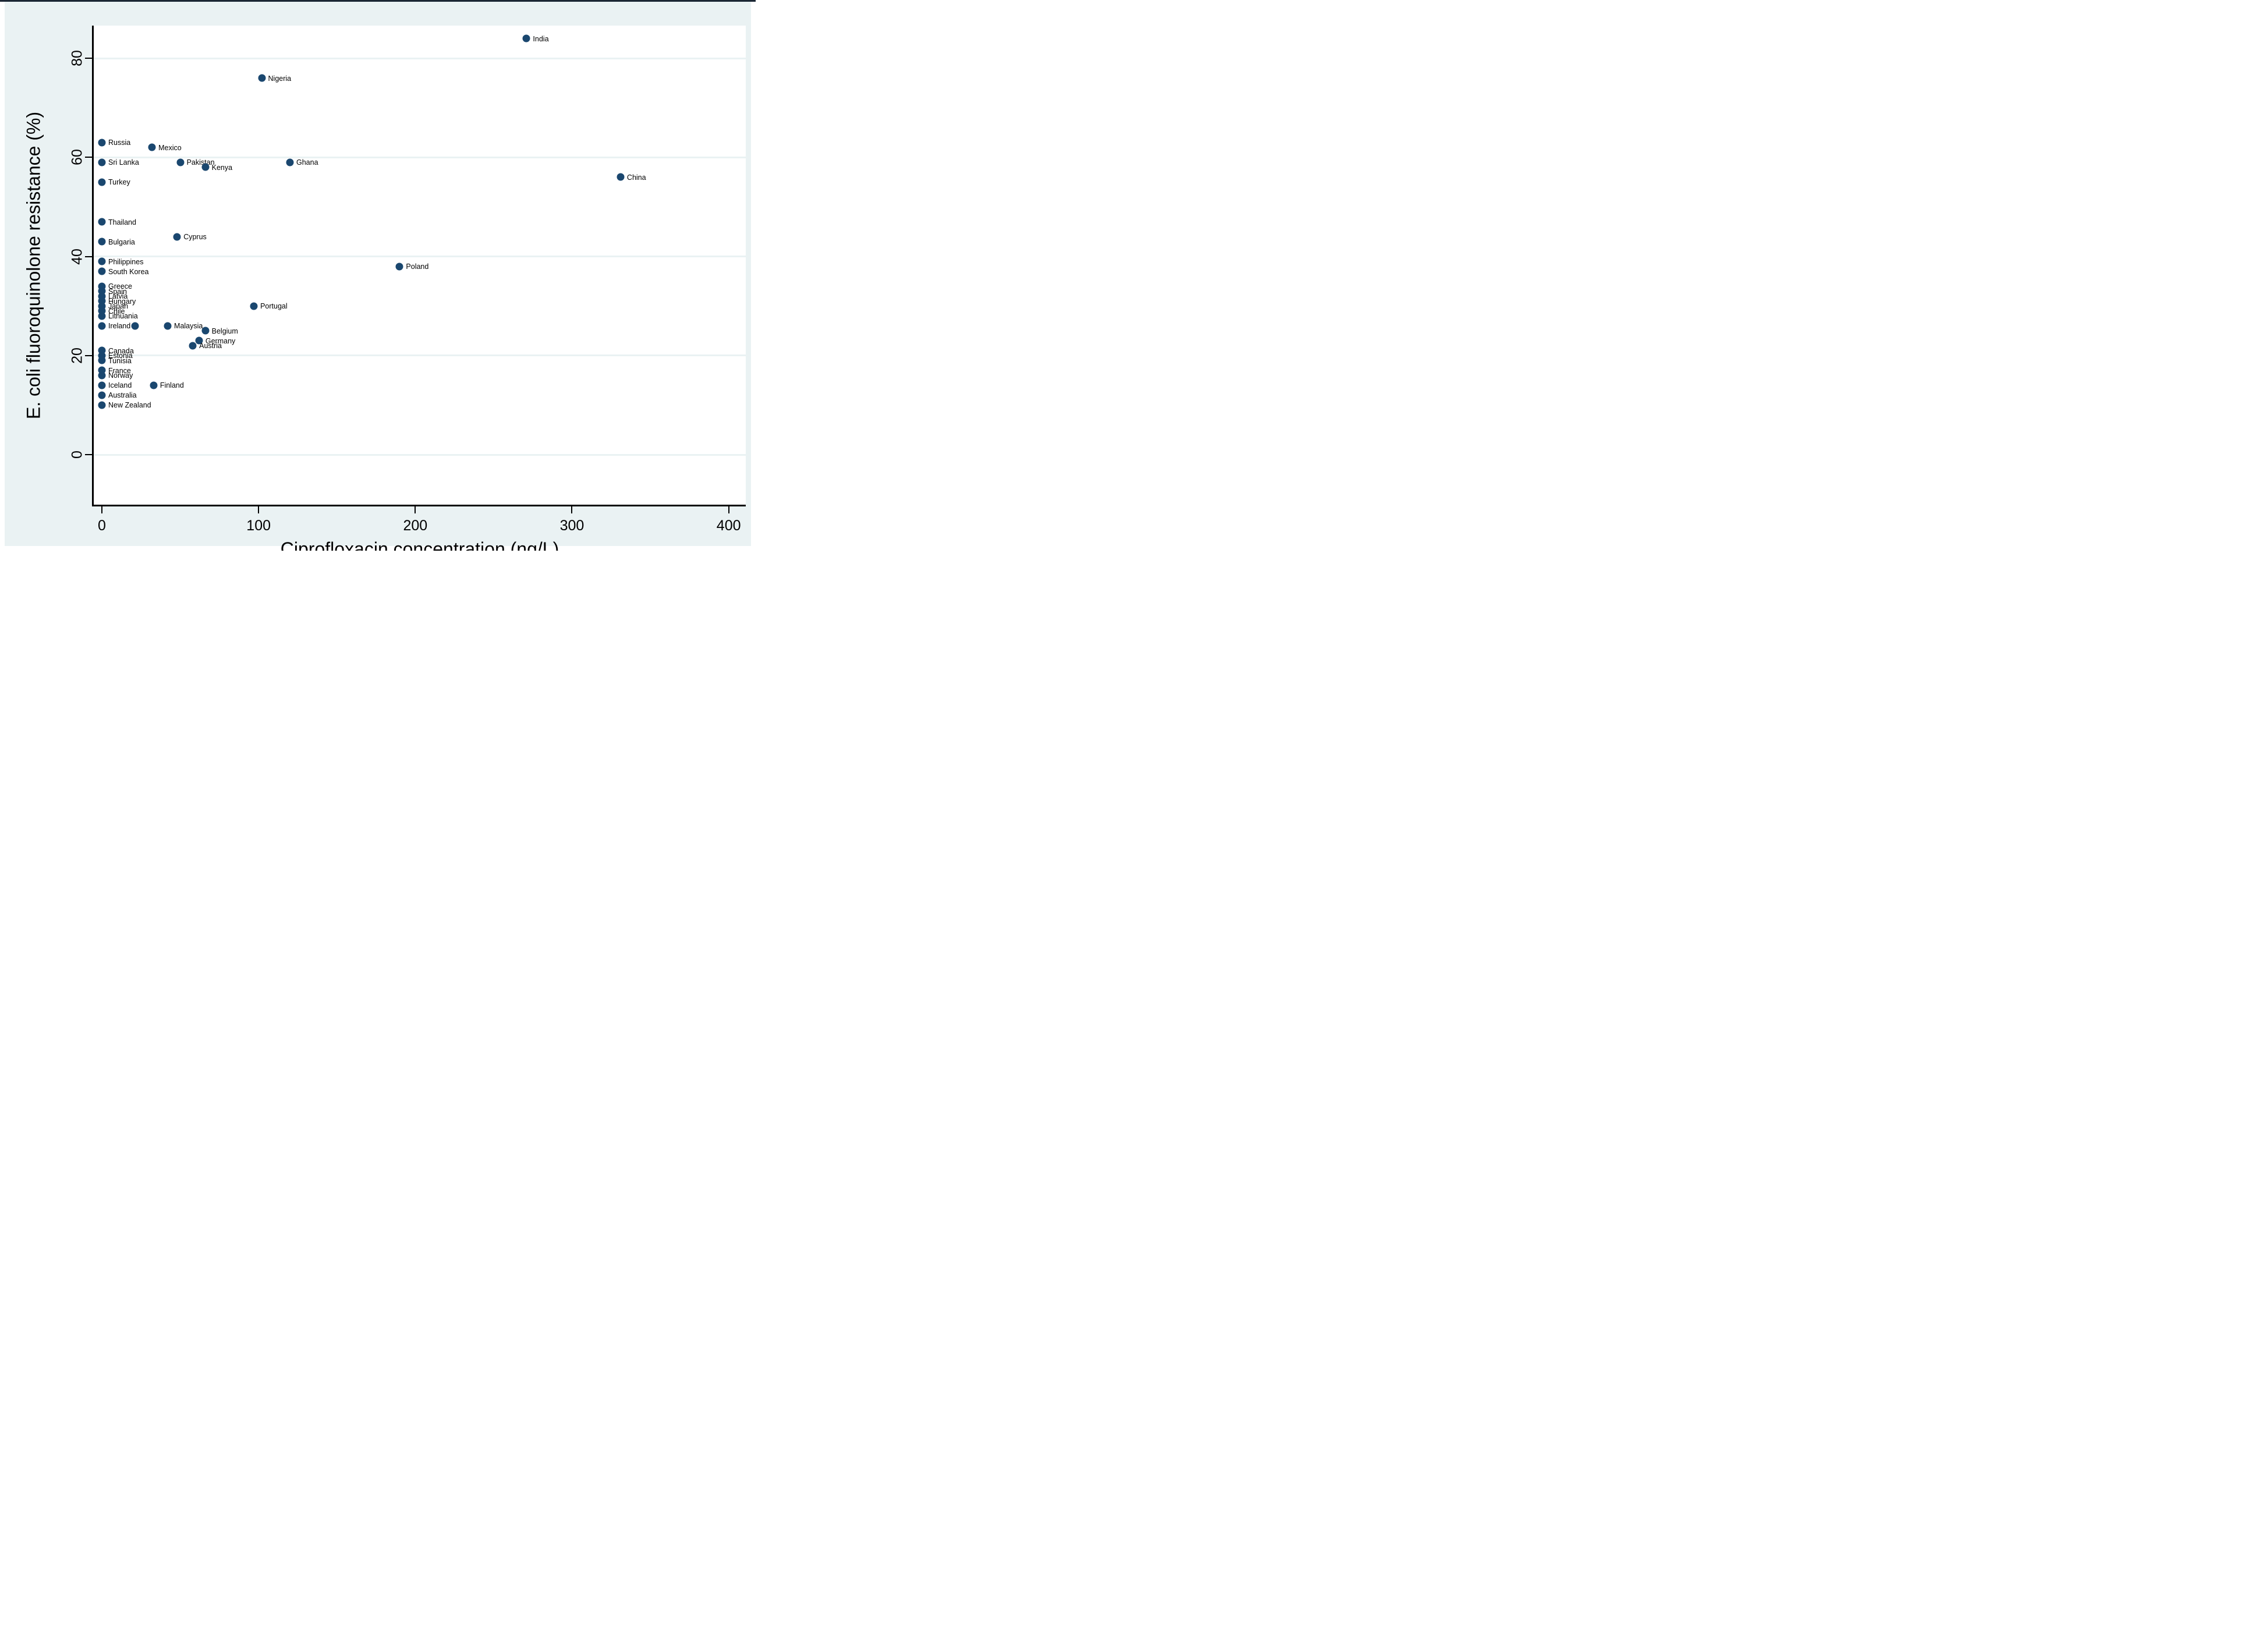  I want to click on point-label: Greece, so click(120, 286).